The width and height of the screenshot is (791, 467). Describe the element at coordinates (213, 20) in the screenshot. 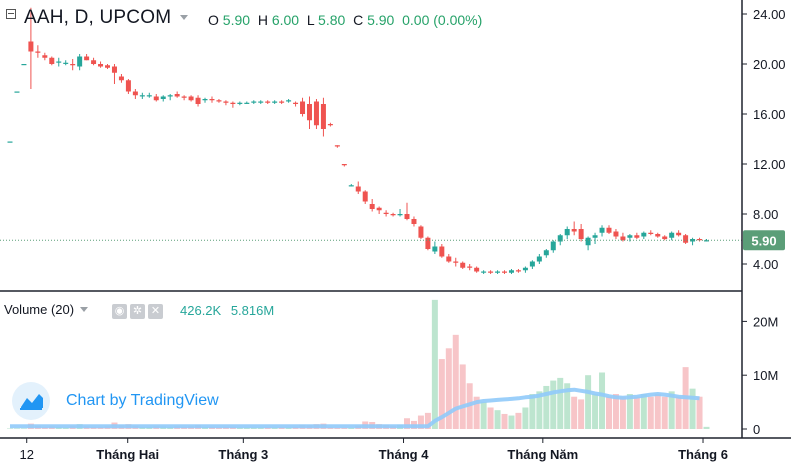

I see `open-label: O` at that location.